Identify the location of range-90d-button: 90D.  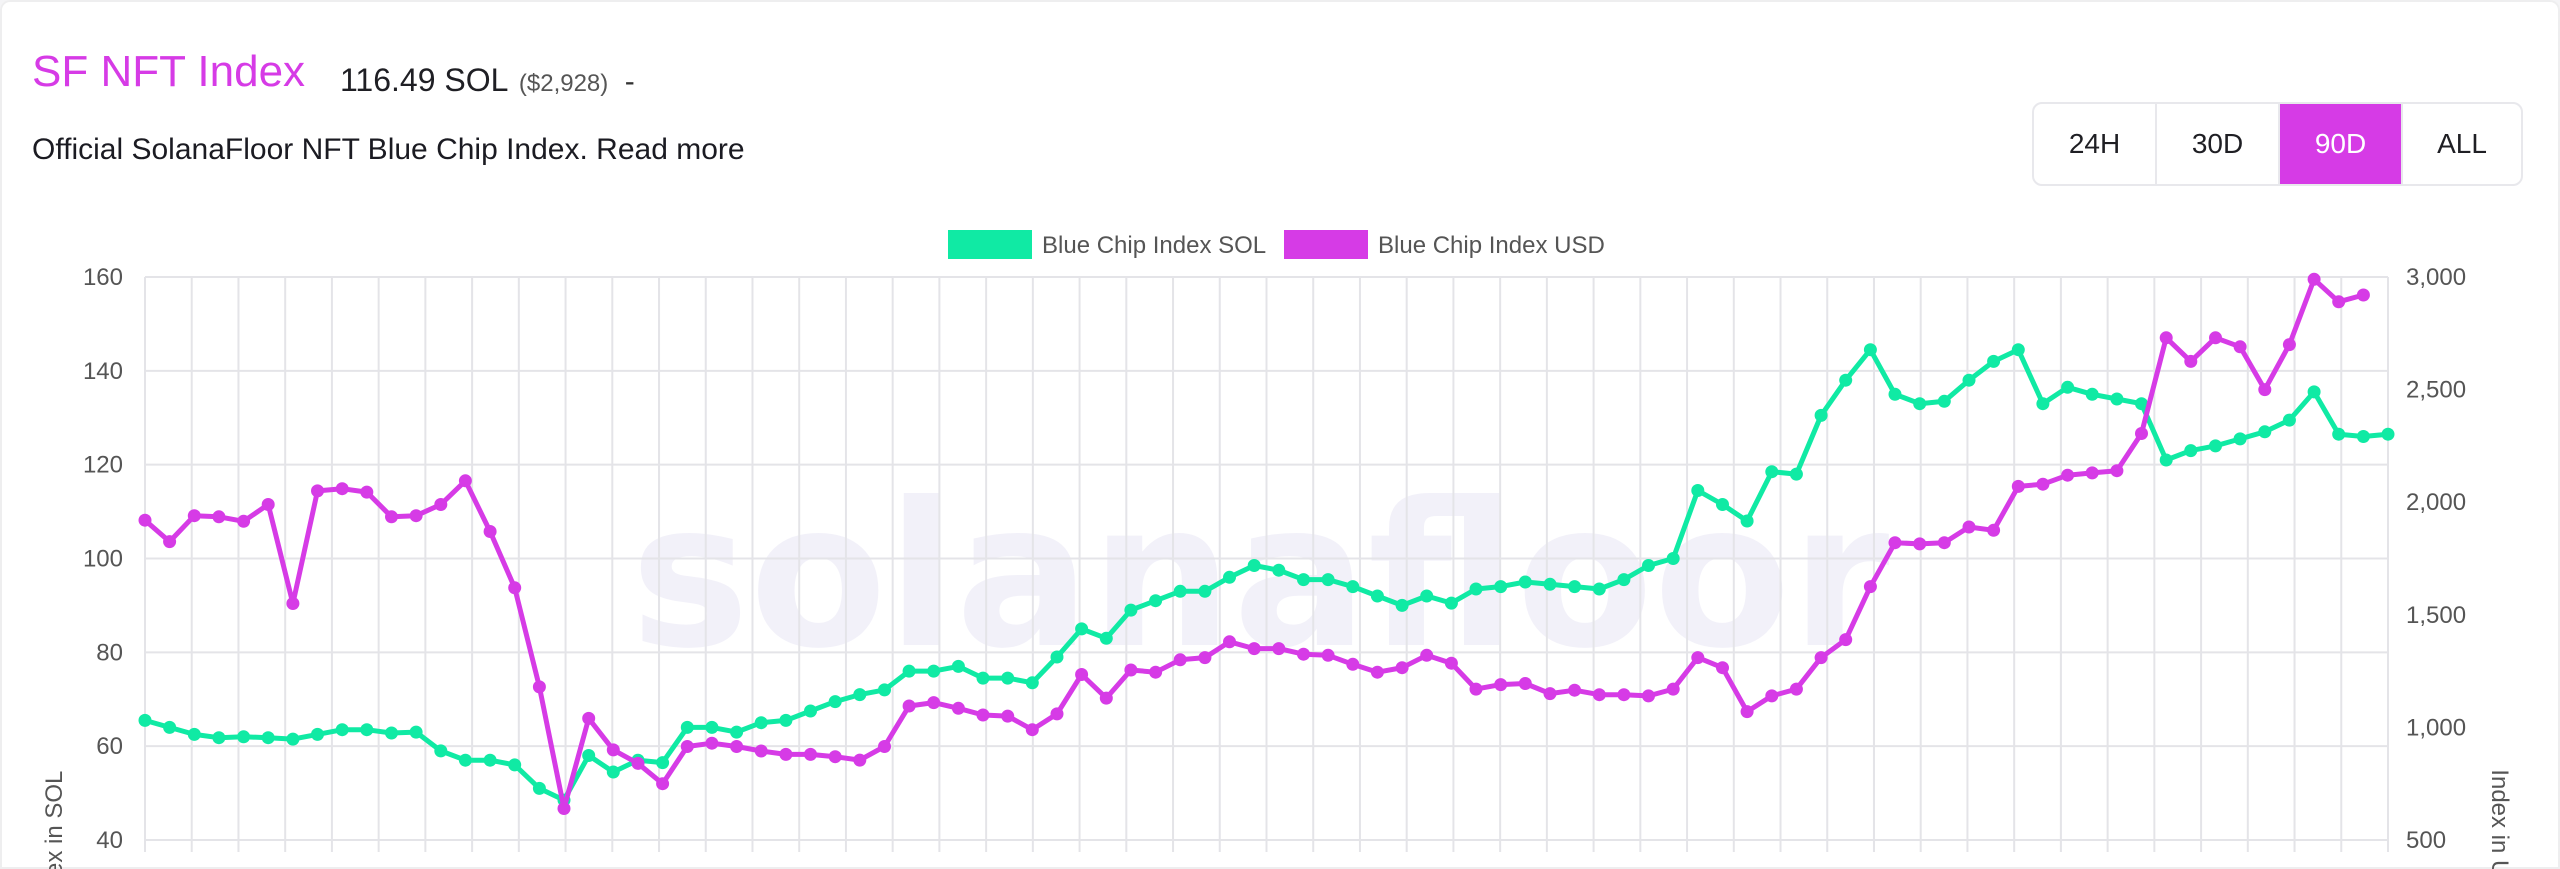
(2341, 144).